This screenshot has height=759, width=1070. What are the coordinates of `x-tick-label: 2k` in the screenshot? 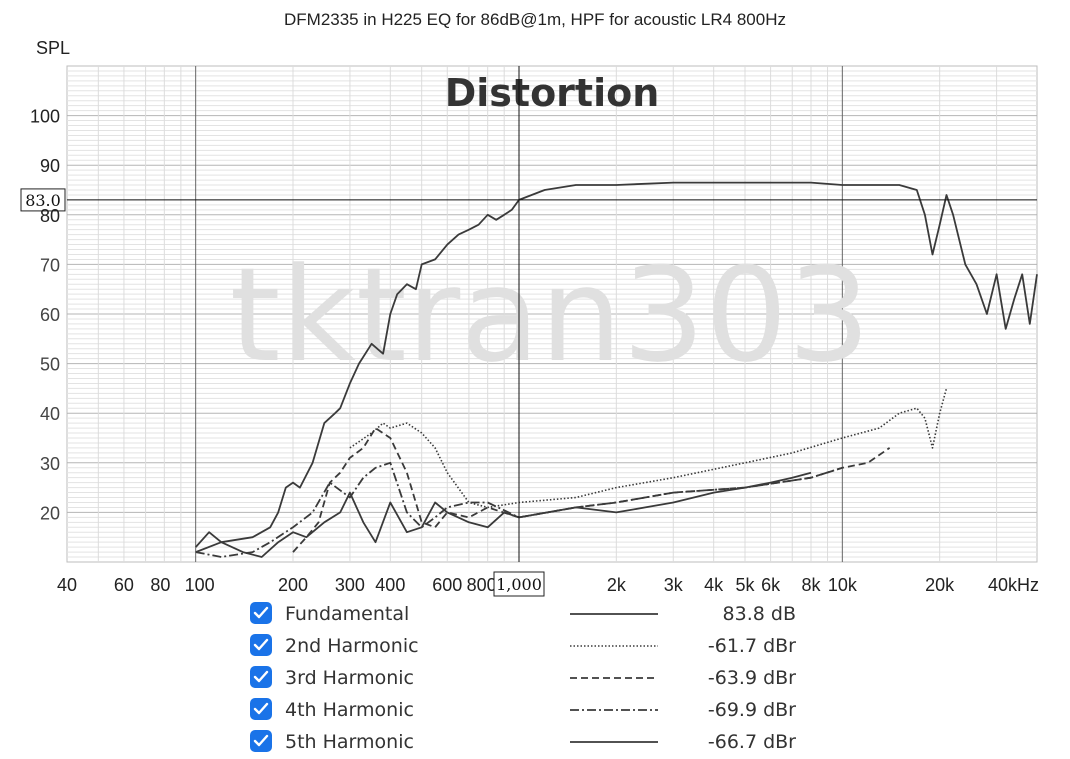 It's located at (617, 585).